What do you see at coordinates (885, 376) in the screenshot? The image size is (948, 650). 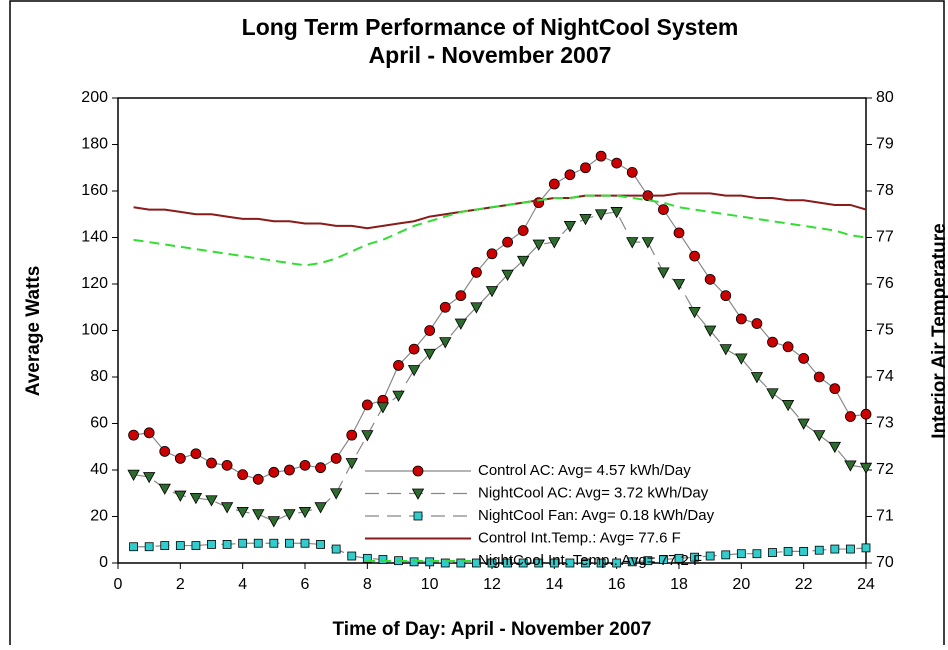 I see `y2-tick-label: 74` at bounding box center [885, 376].